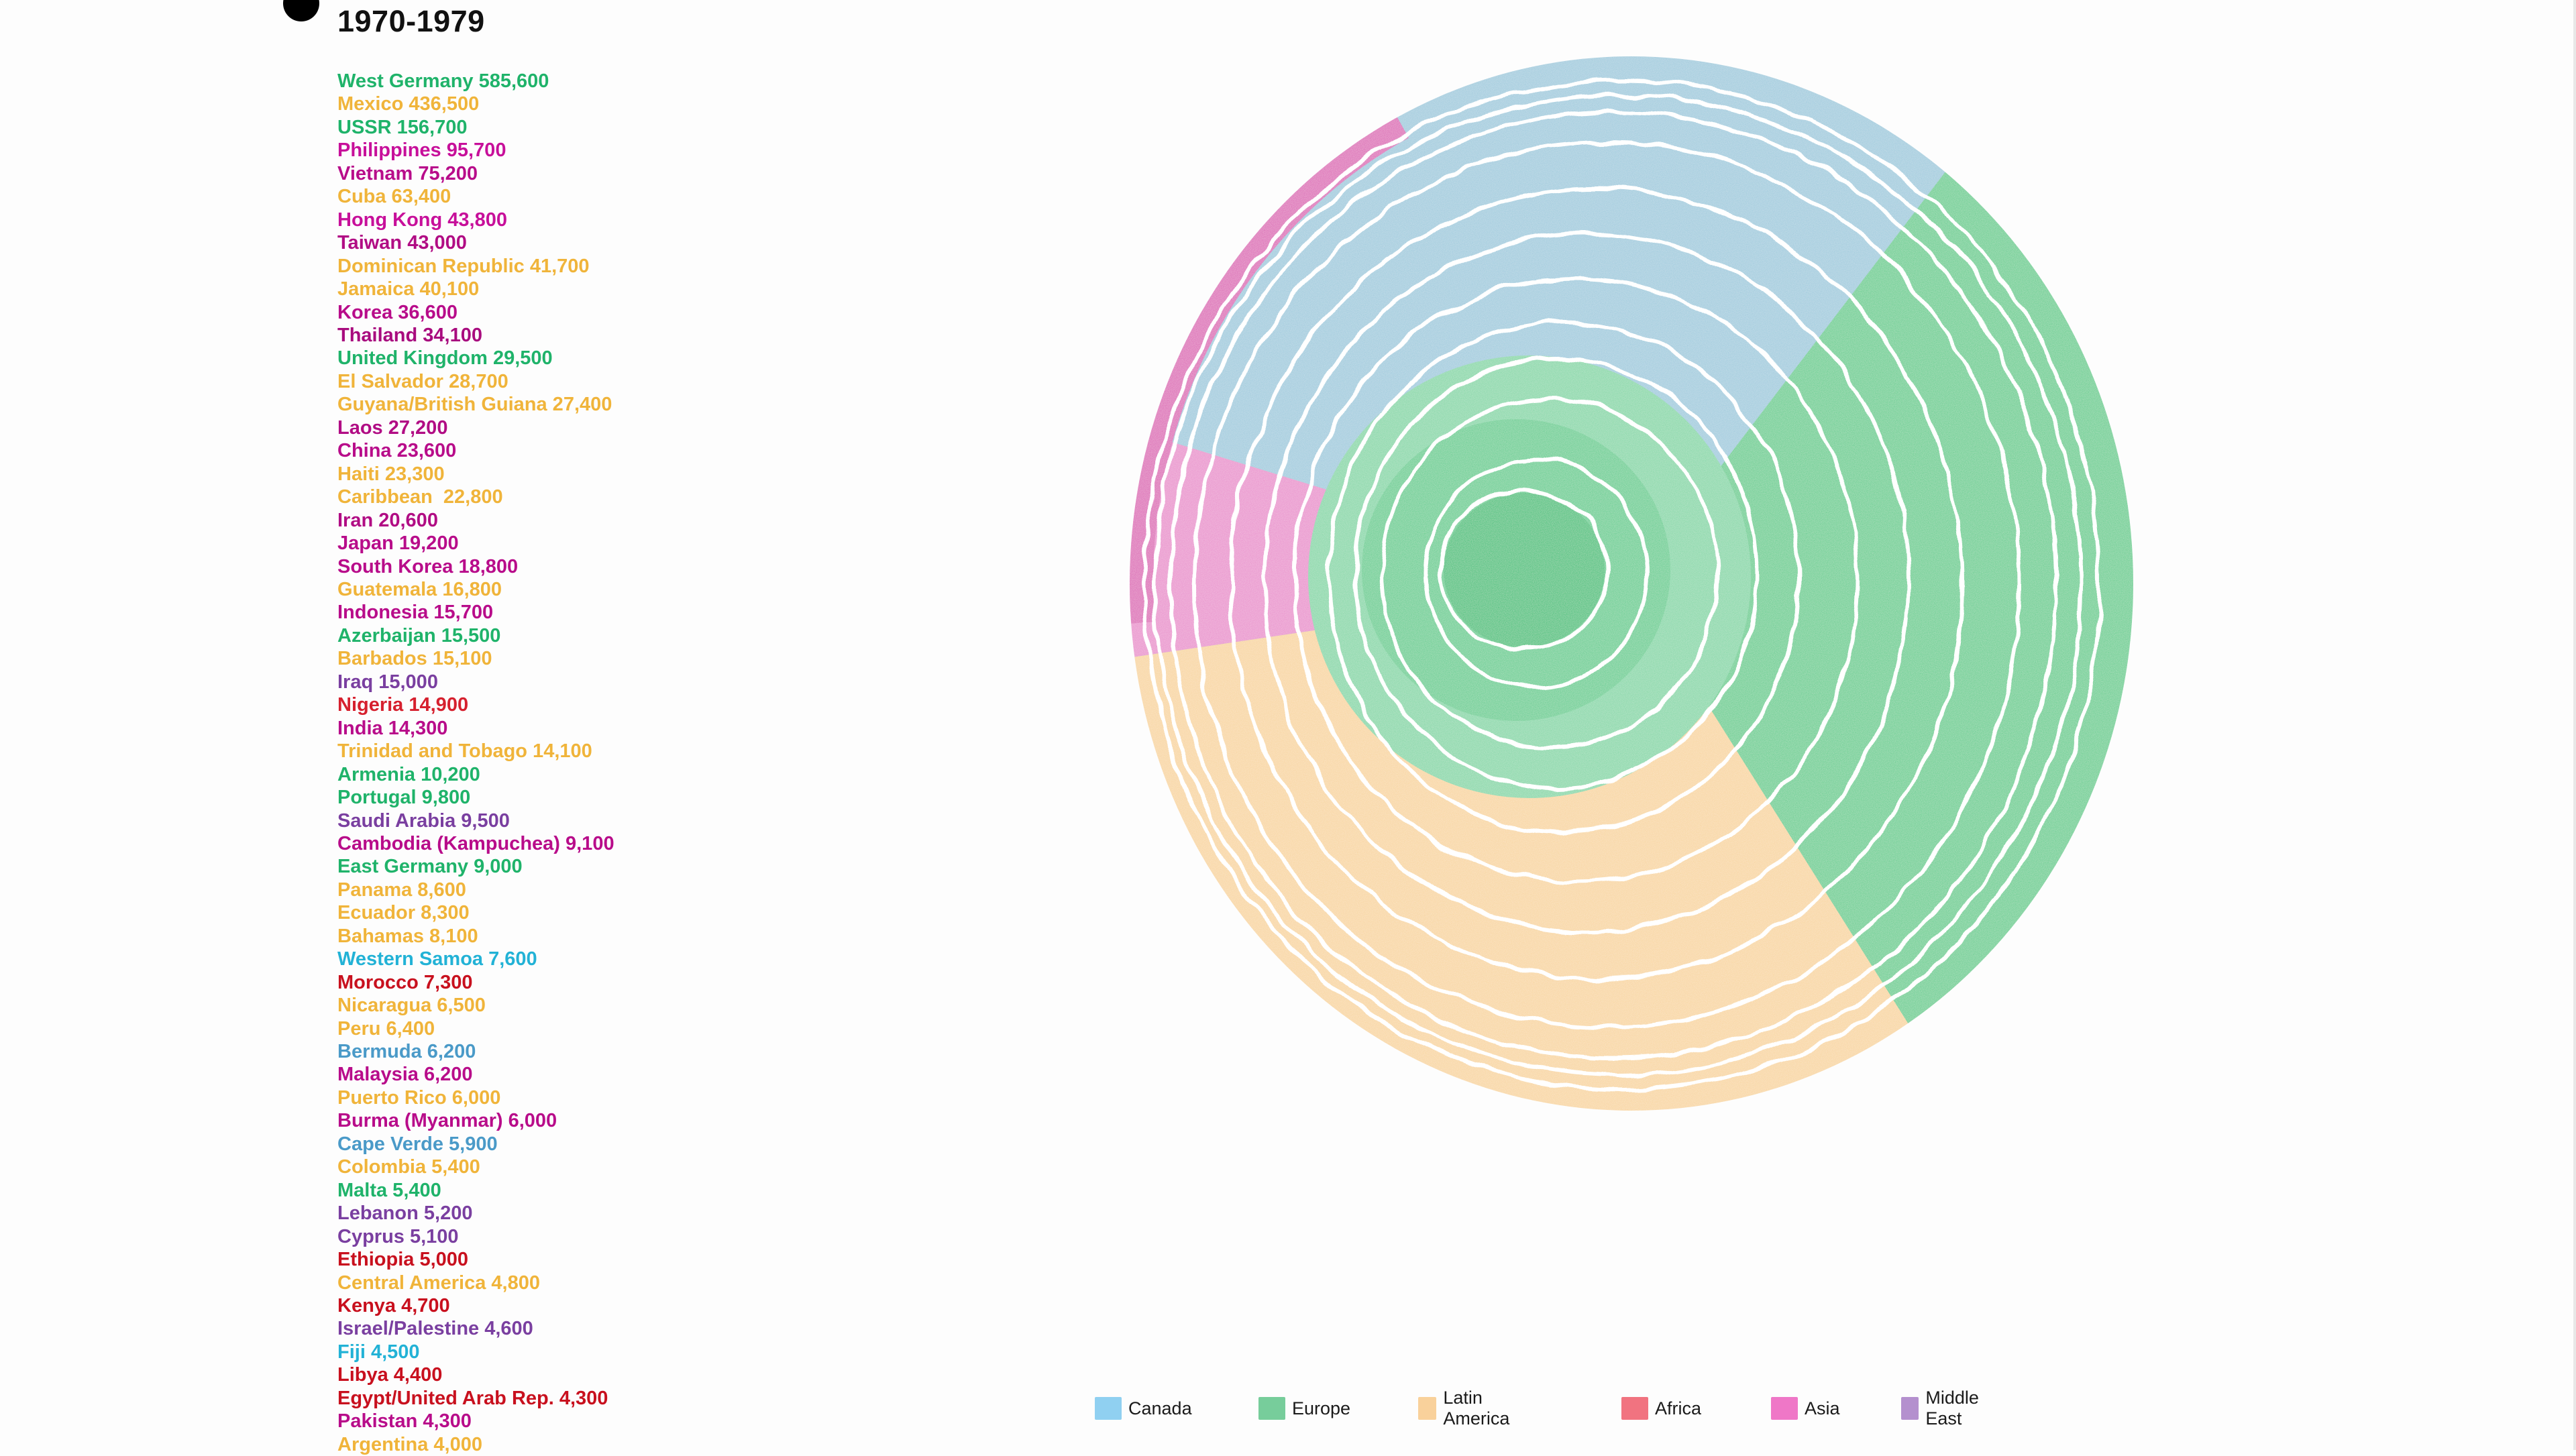 This screenshot has width=2576, height=1456. Describe the element at coordinates (420, 497) in the screenshot. I see `country-list-item: Caribbean 22,800` at that location.